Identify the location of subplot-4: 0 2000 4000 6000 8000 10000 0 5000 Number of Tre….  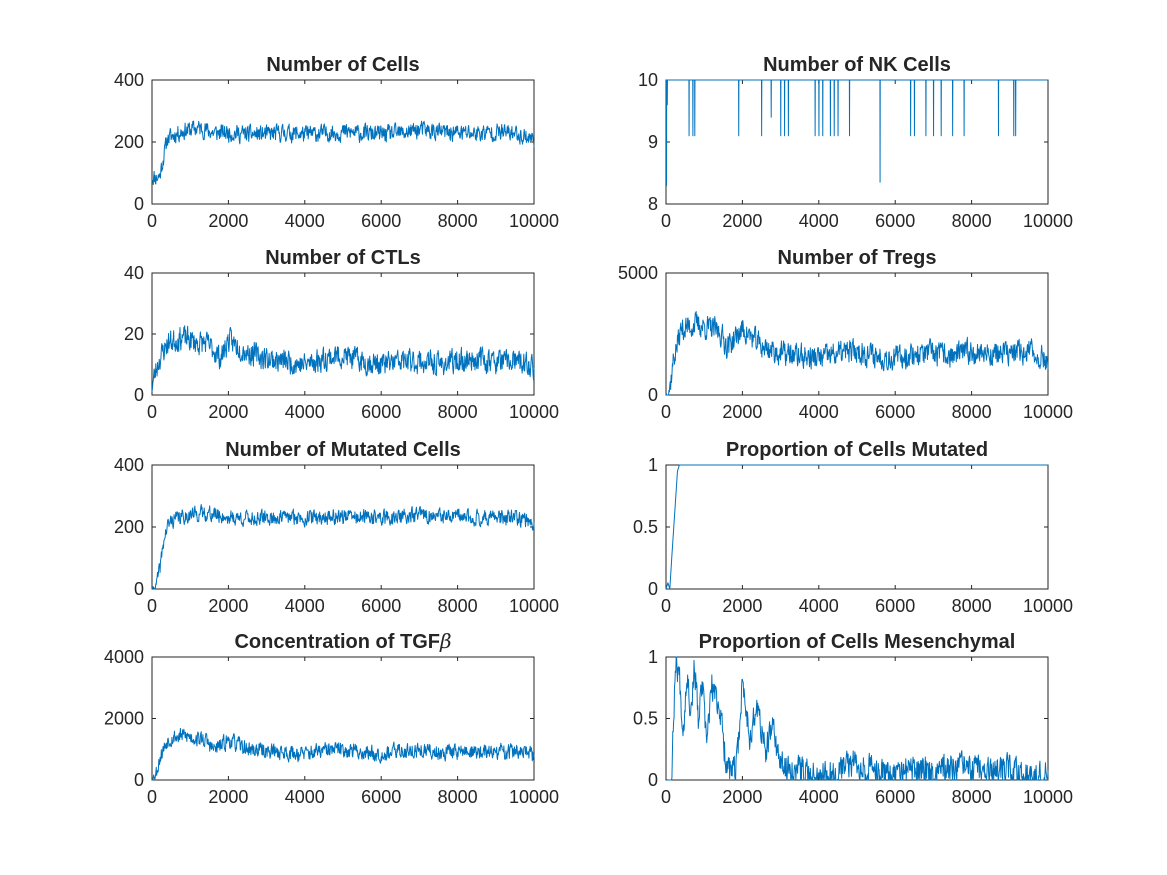
(845, 334).